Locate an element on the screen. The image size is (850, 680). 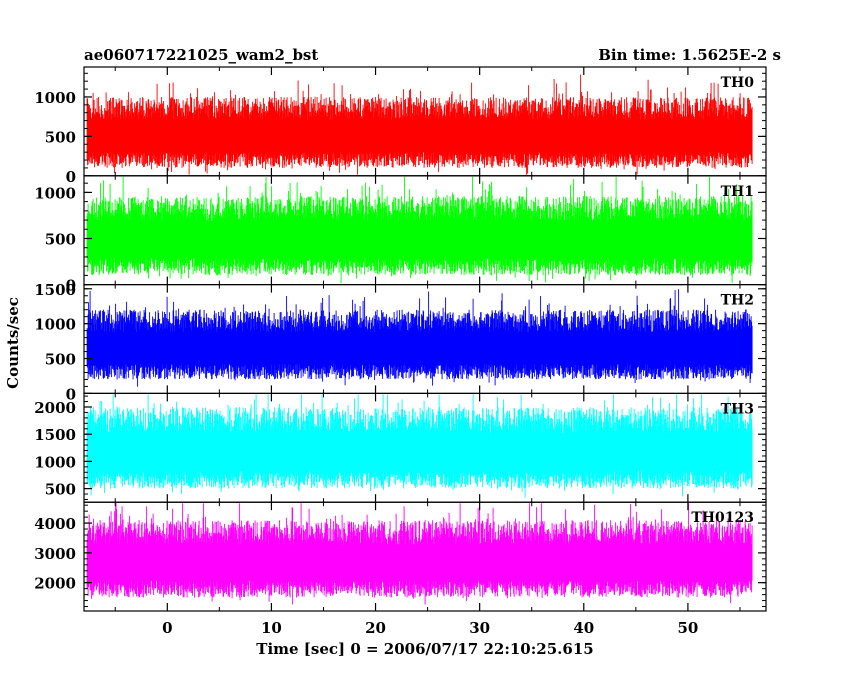
panel-label: TH1 is located at coordinates (737, 192).